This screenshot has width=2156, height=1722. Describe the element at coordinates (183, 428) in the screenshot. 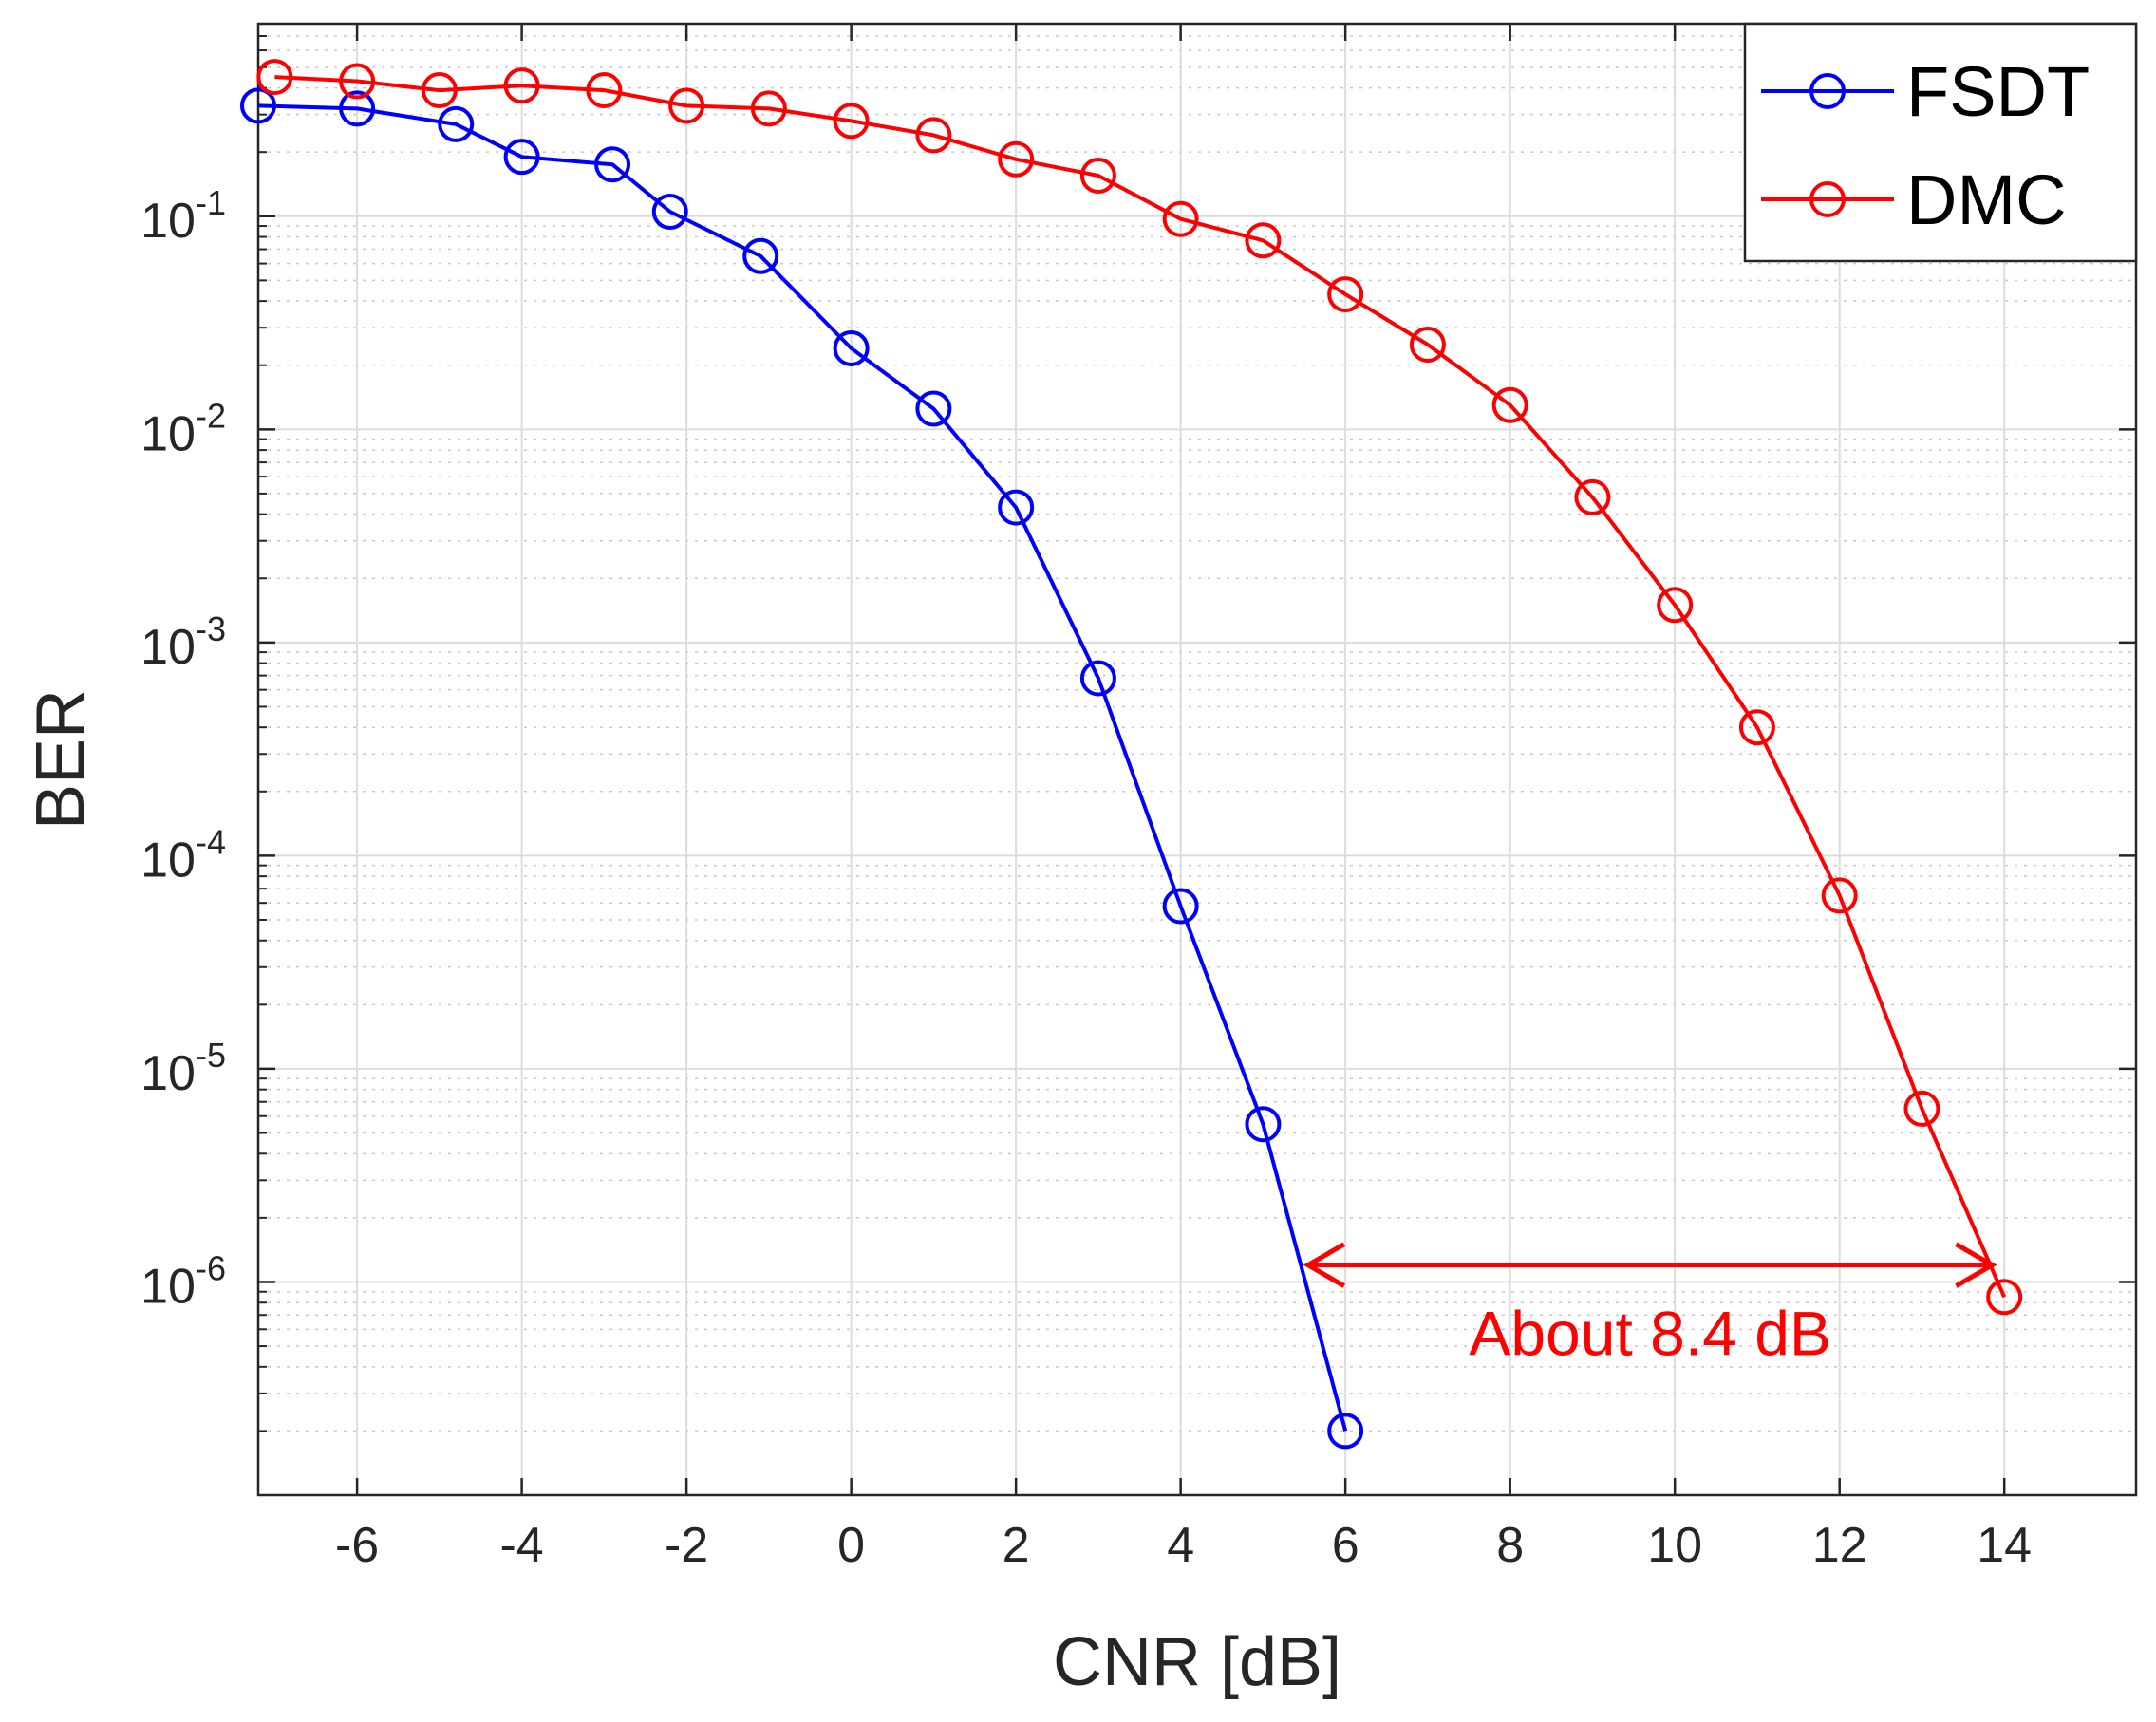

I see `y-tick-label: 10⁻²` at that location.